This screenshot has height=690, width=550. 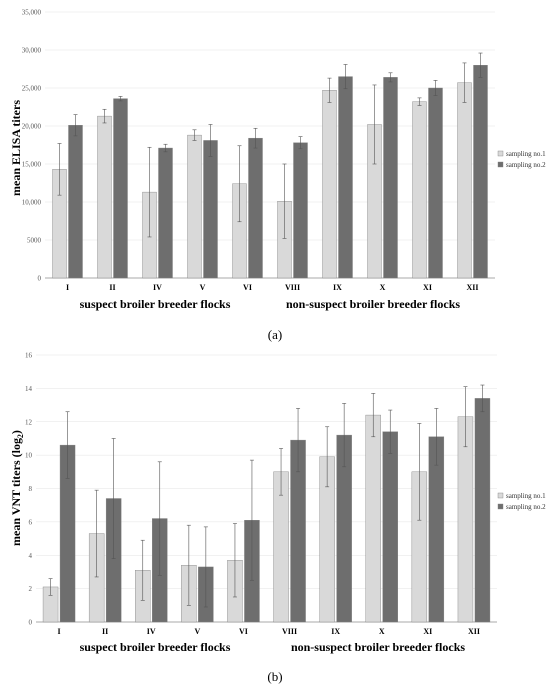 What do you see at coordinates (521, 159) in the screenshot?
I see `panel-a-legend: sampling no.1 sampling no.2` at bounding box center [521, 159].